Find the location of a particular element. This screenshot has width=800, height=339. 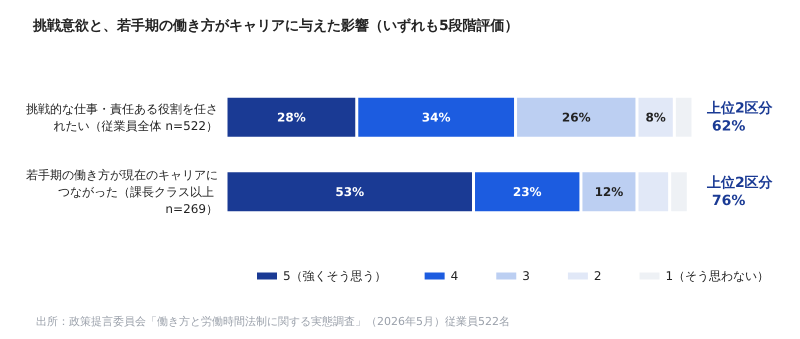

data-label: 12% is located at coordinates (609, 191).